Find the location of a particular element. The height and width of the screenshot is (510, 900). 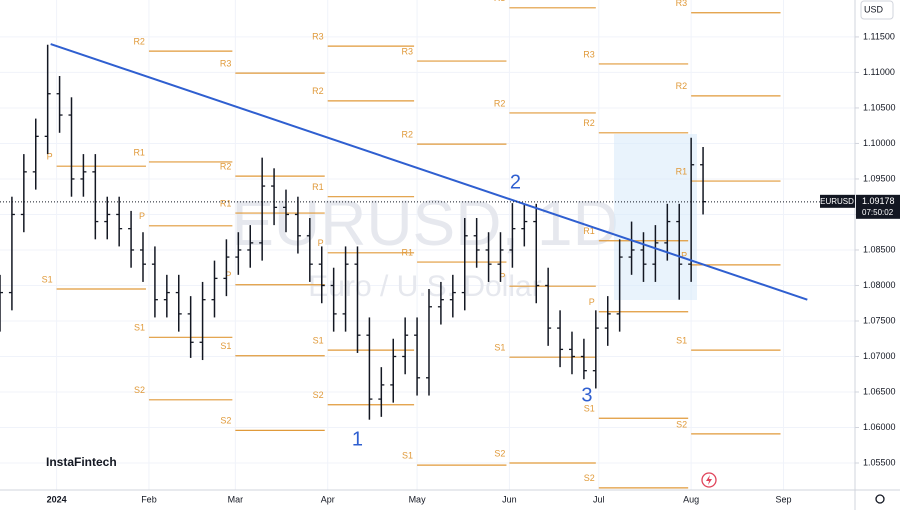

wave-label: 1 is located at coordinates (357, 440).